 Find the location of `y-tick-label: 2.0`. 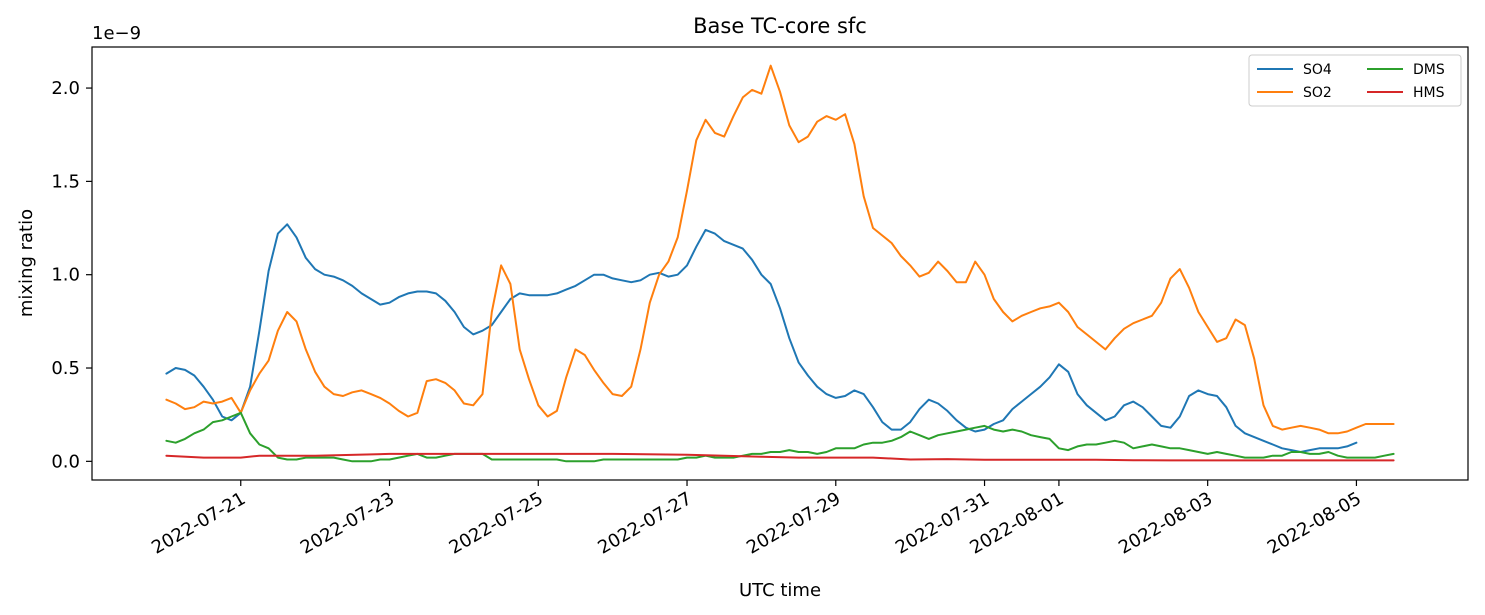

y-tick-label: 2.0 is located at coordinates (65, 88).